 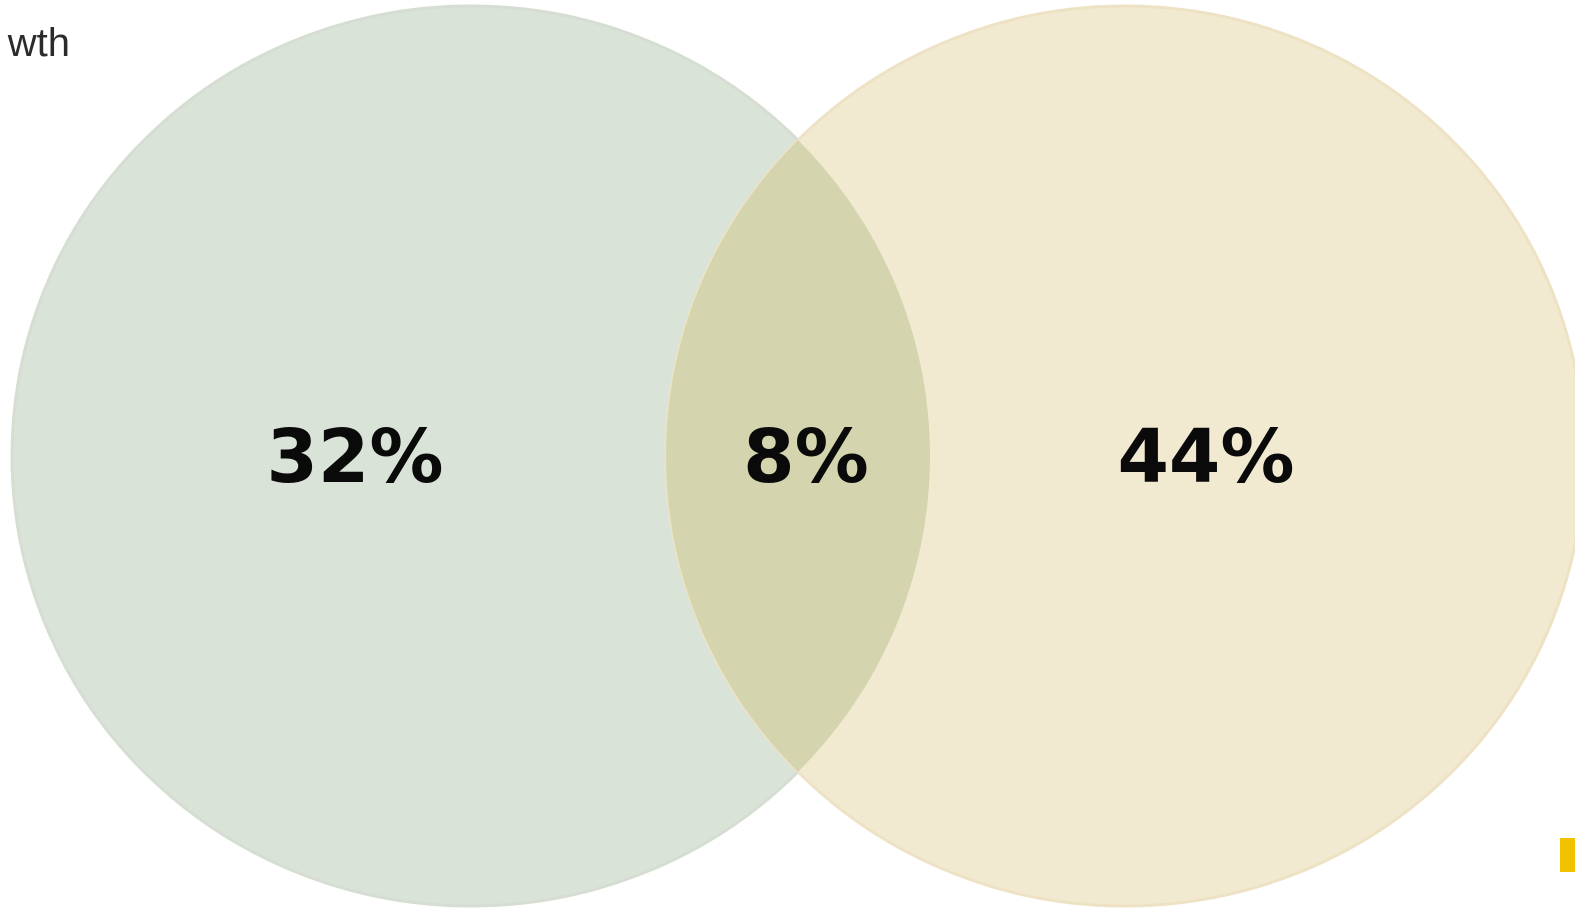 I want to click on right-only-percentage: 44%, so click(x=1205, y=457).